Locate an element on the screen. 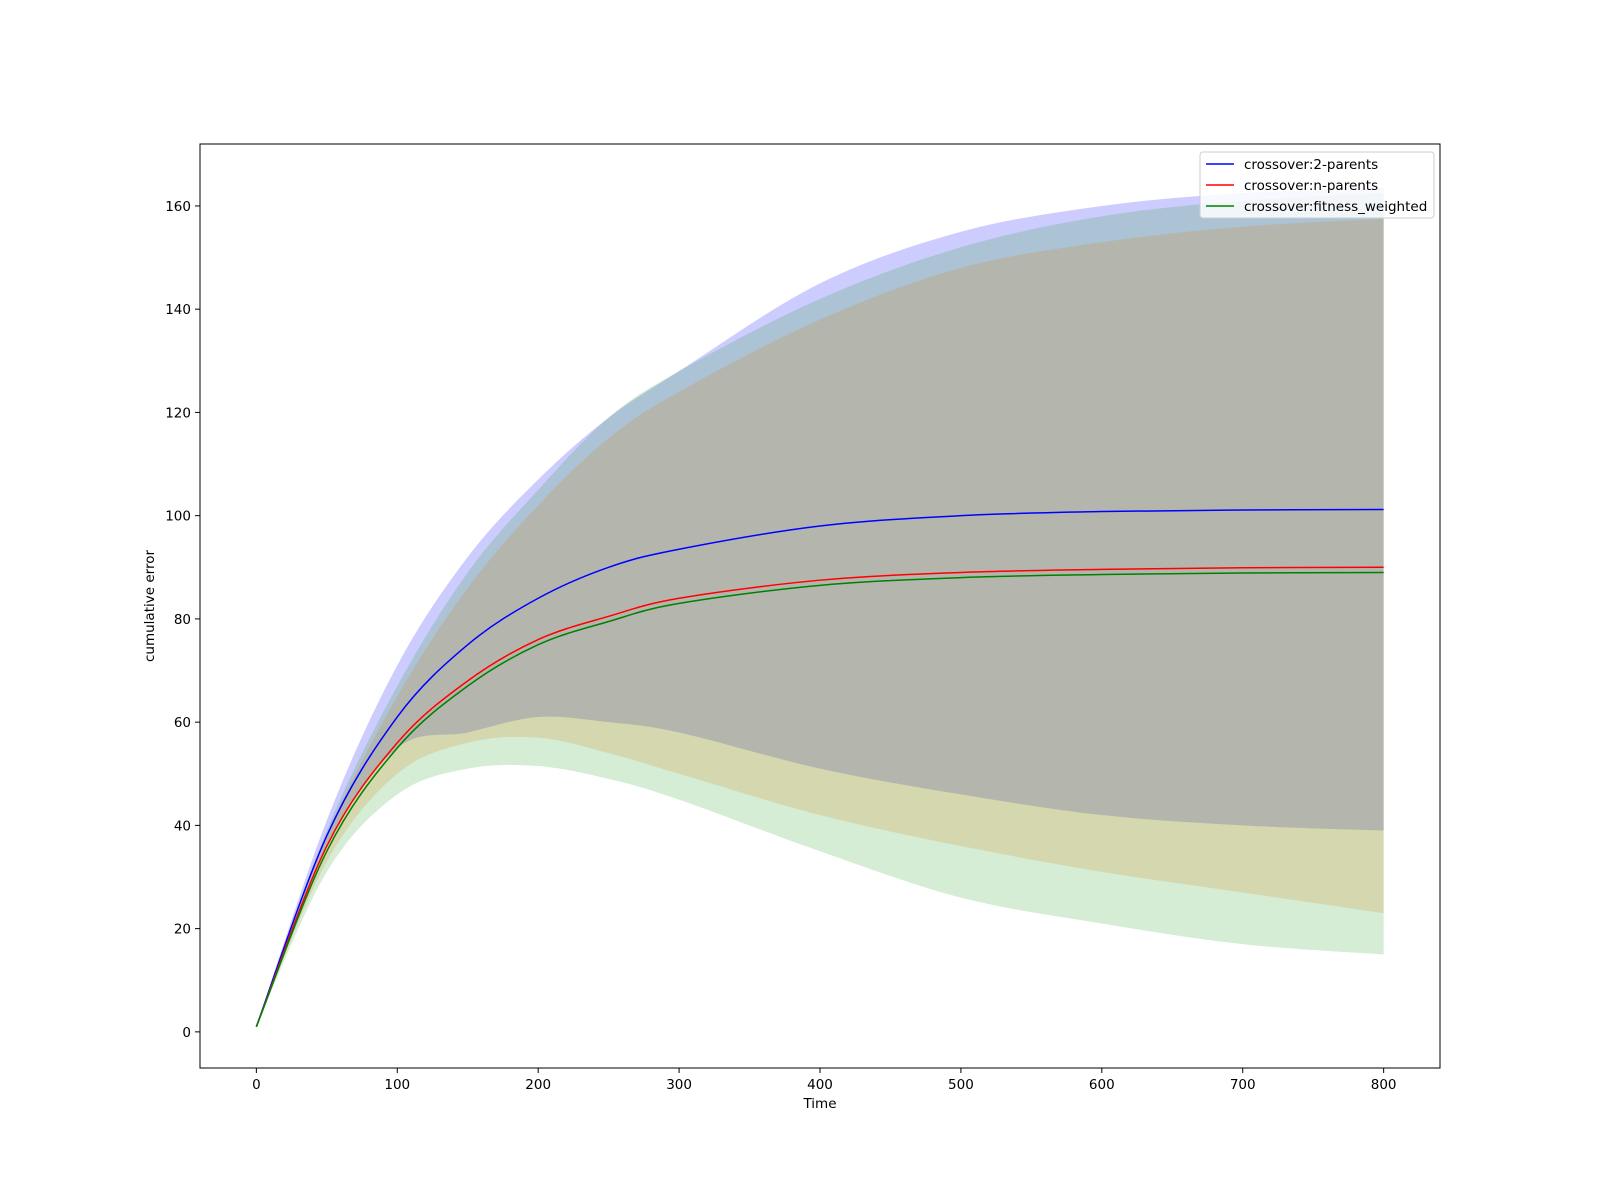 The width and height of the screenshot is (1600, 1200). x-tick-label: 0 is located at coordinates (256, 1085).